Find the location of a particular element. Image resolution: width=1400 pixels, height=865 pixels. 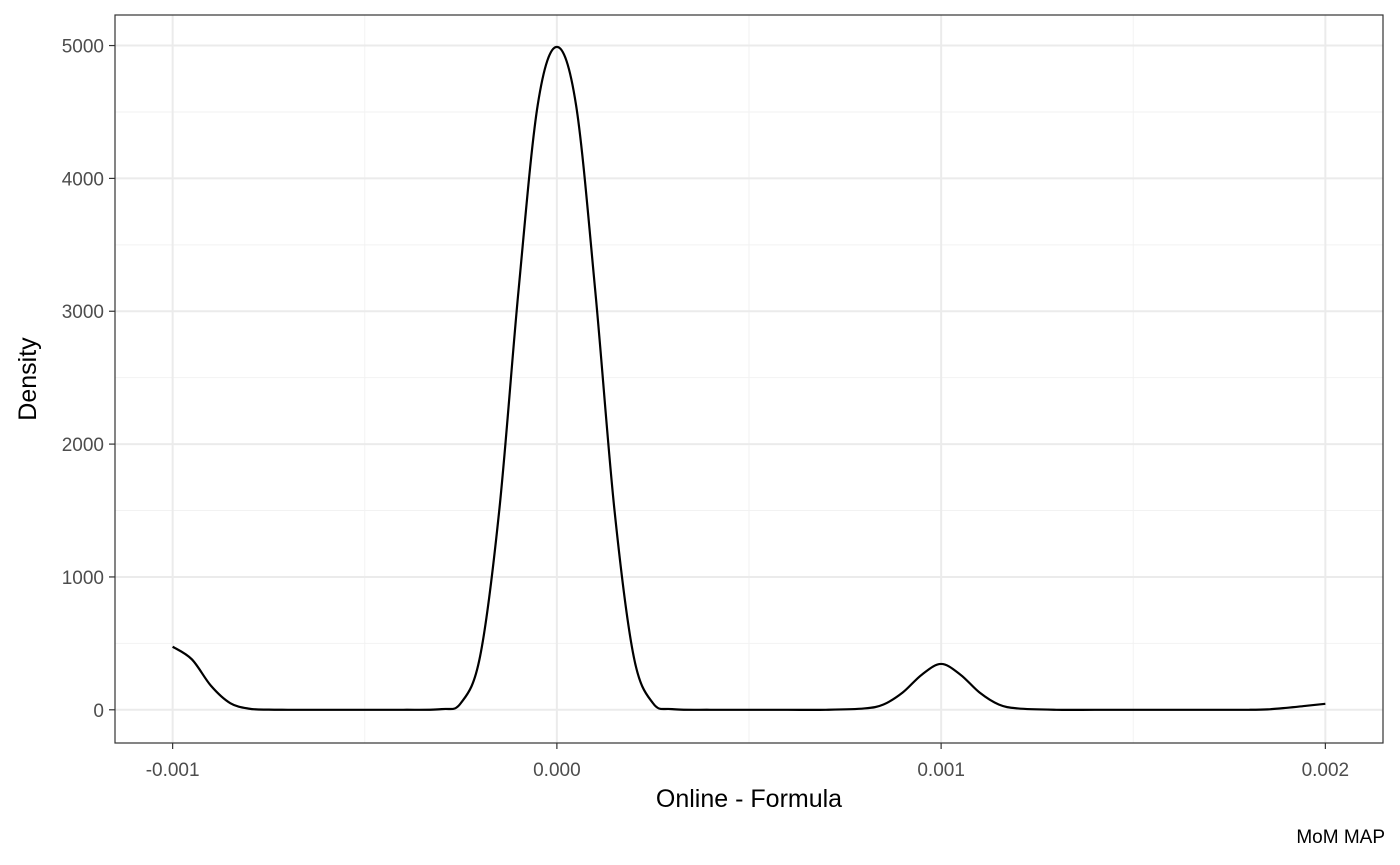

chart-caption: MoM MAP is located at coordinates (1340, 837).